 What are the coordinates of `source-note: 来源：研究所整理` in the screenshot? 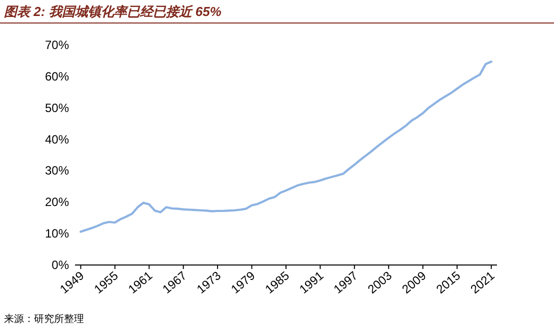 It's located at (44, 319).